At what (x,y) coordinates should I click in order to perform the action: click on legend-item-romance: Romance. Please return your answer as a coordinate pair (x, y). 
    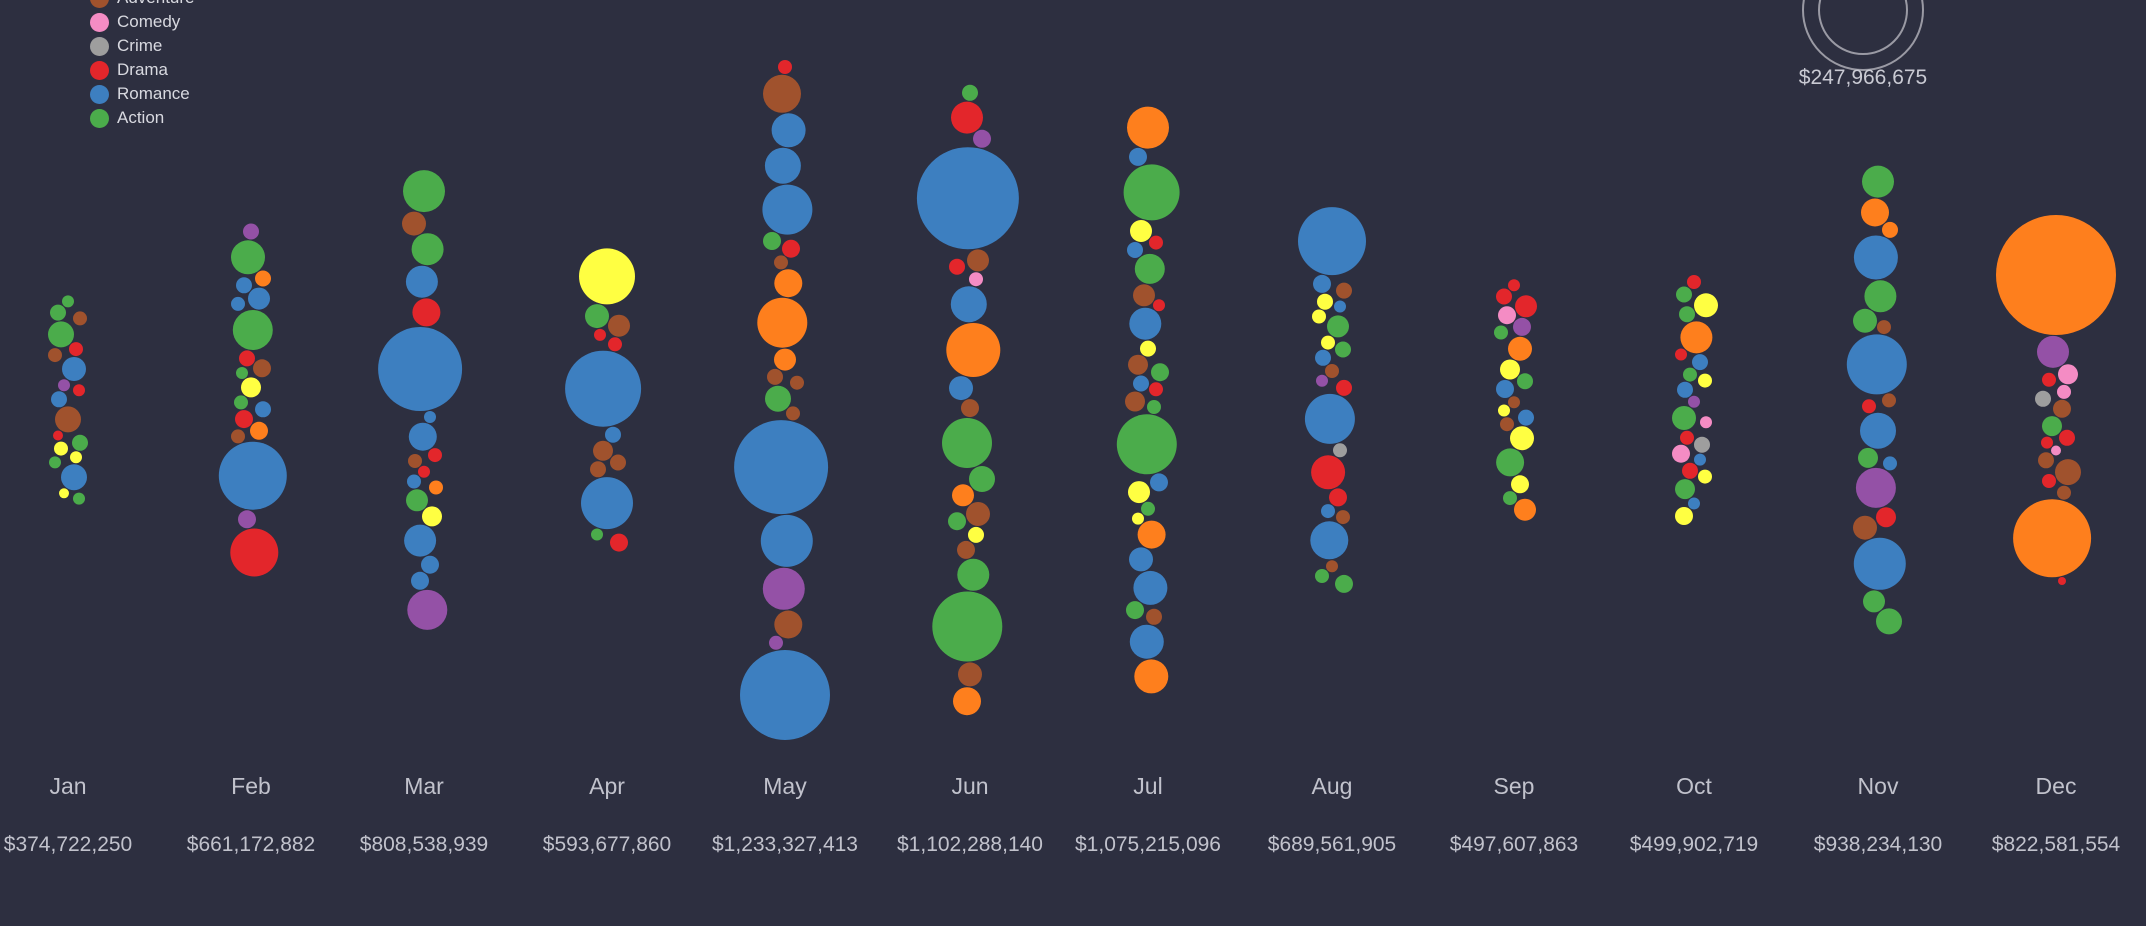
    Looking at the image, I should click on (142, 94).